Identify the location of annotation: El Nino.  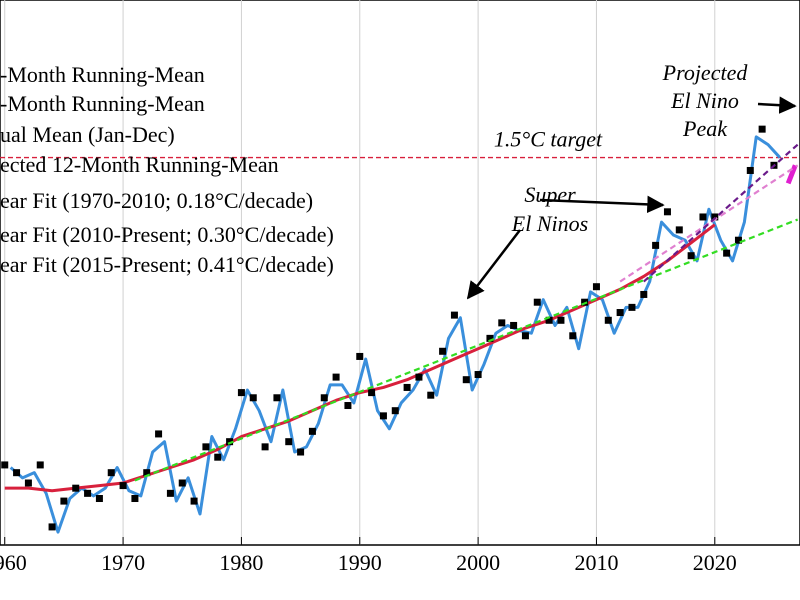
(704, 100).